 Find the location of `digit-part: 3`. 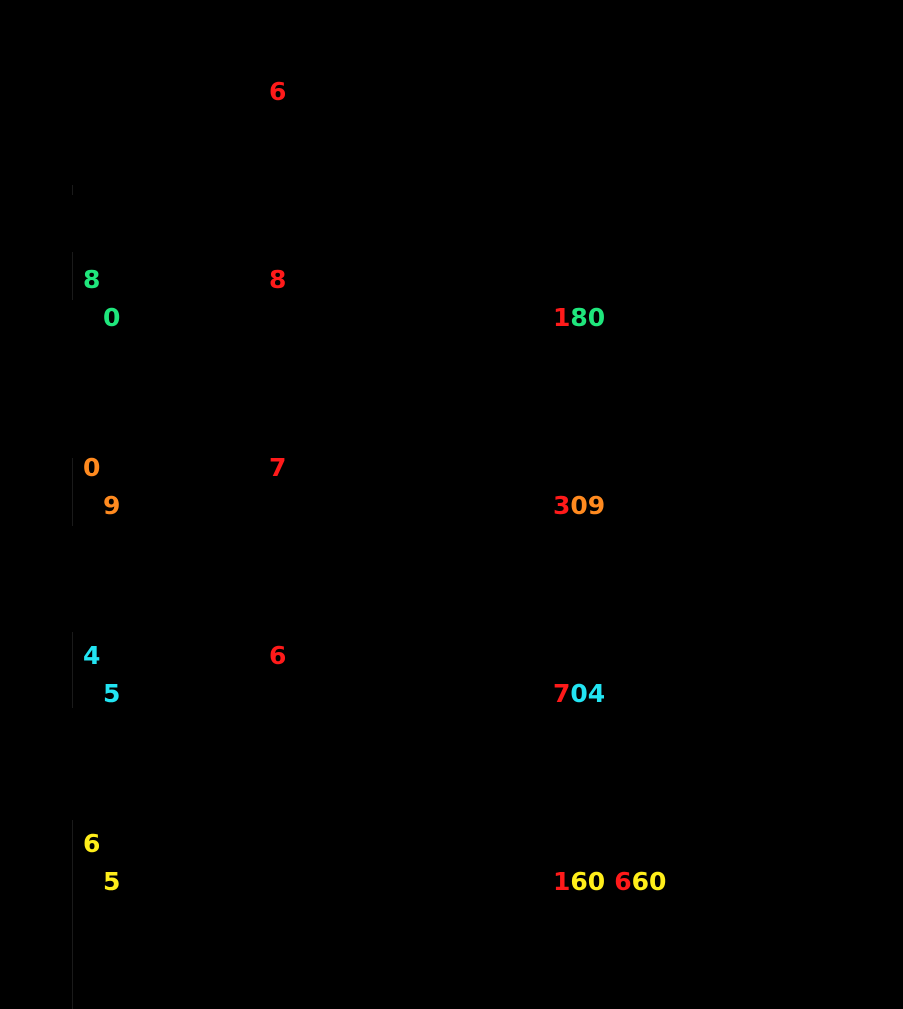

digit-part: 3 is located at coordinates (562, 505).